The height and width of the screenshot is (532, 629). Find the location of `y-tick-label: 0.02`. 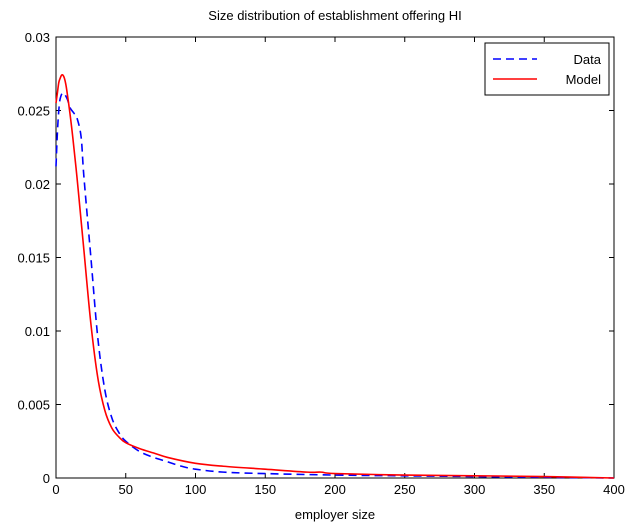

y-tick-label: 0.02 is located at coordinates (37, 184).